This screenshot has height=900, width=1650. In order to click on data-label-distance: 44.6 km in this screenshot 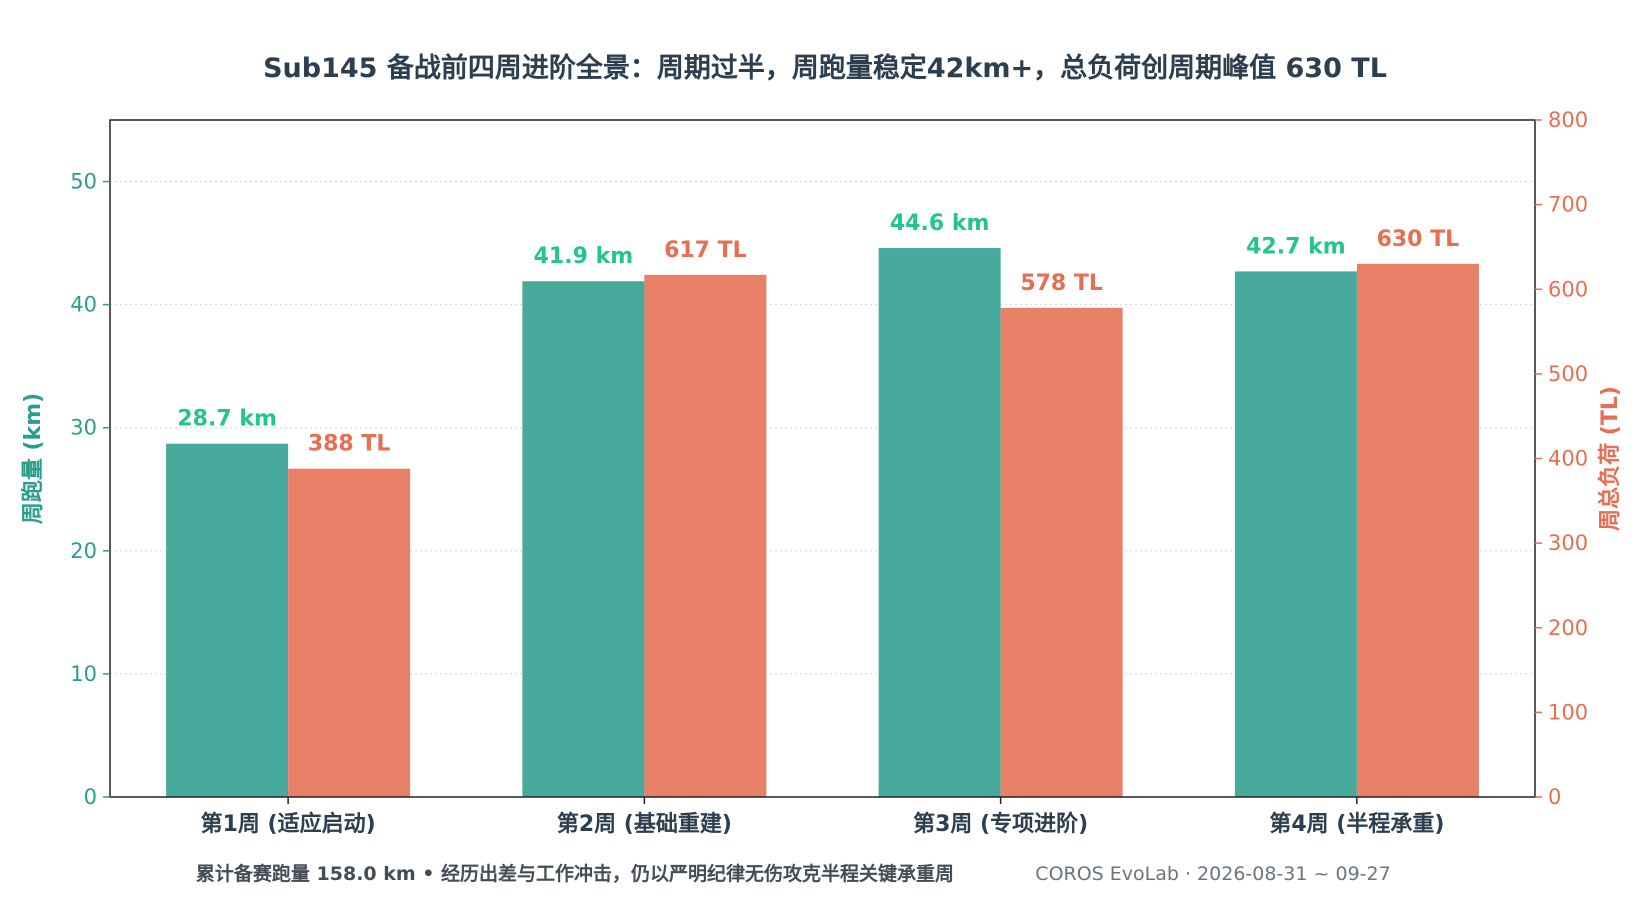, I will do `click(940, 223)`.